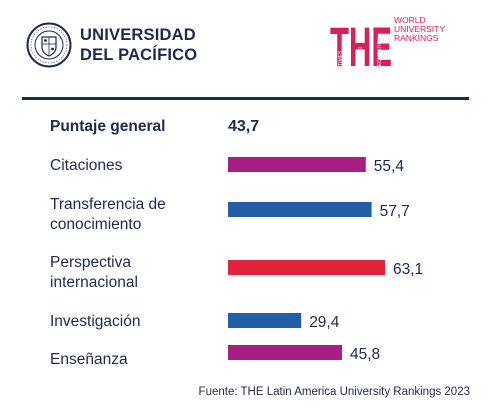 The width and height of the screenshot is (492, 412). Describe the element at coordinates (96, 224) in the screenshot. I see `category-label-line: conocimiento` at that location.